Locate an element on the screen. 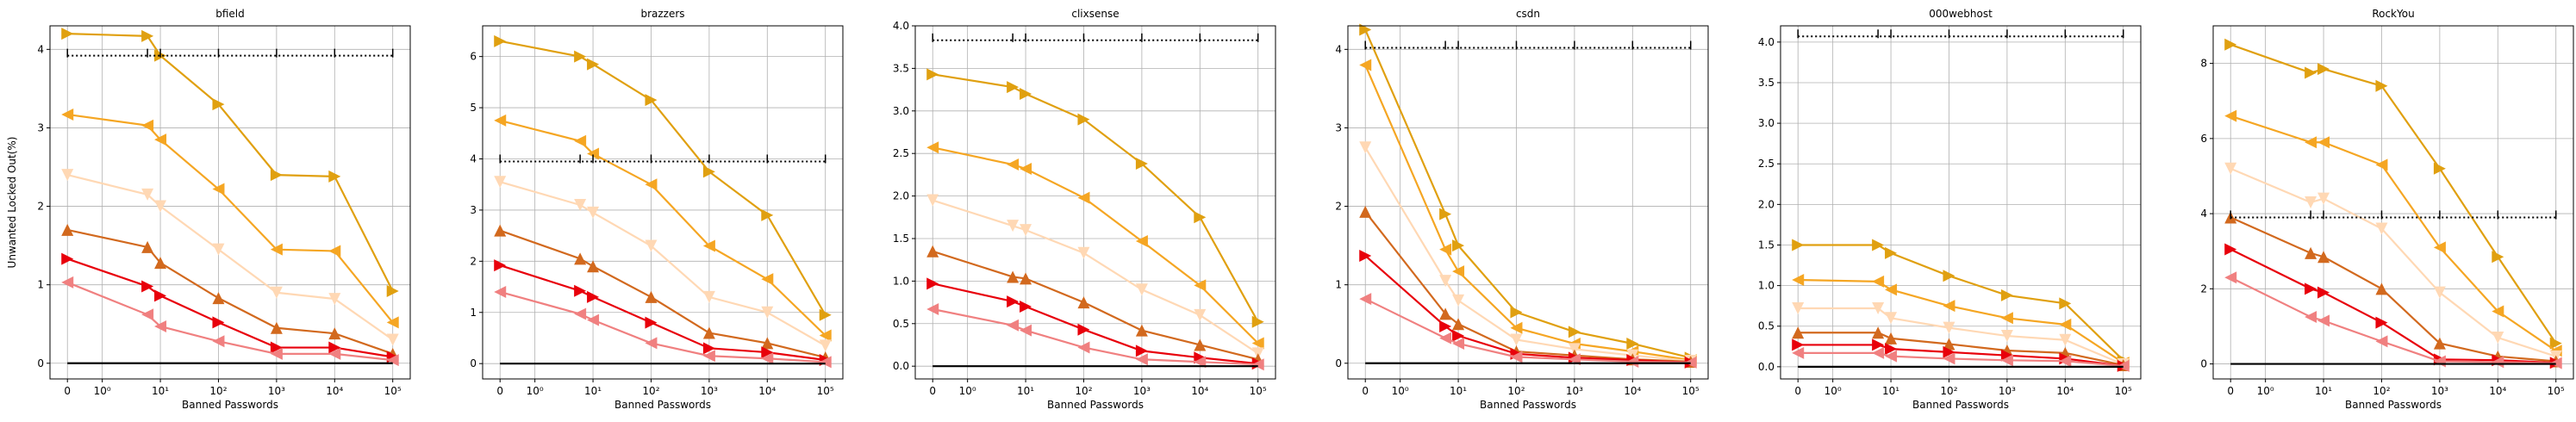 This screenshot has width=2576, height=422. x-tick-label: 10³ is located at coordinates (1574, 391).